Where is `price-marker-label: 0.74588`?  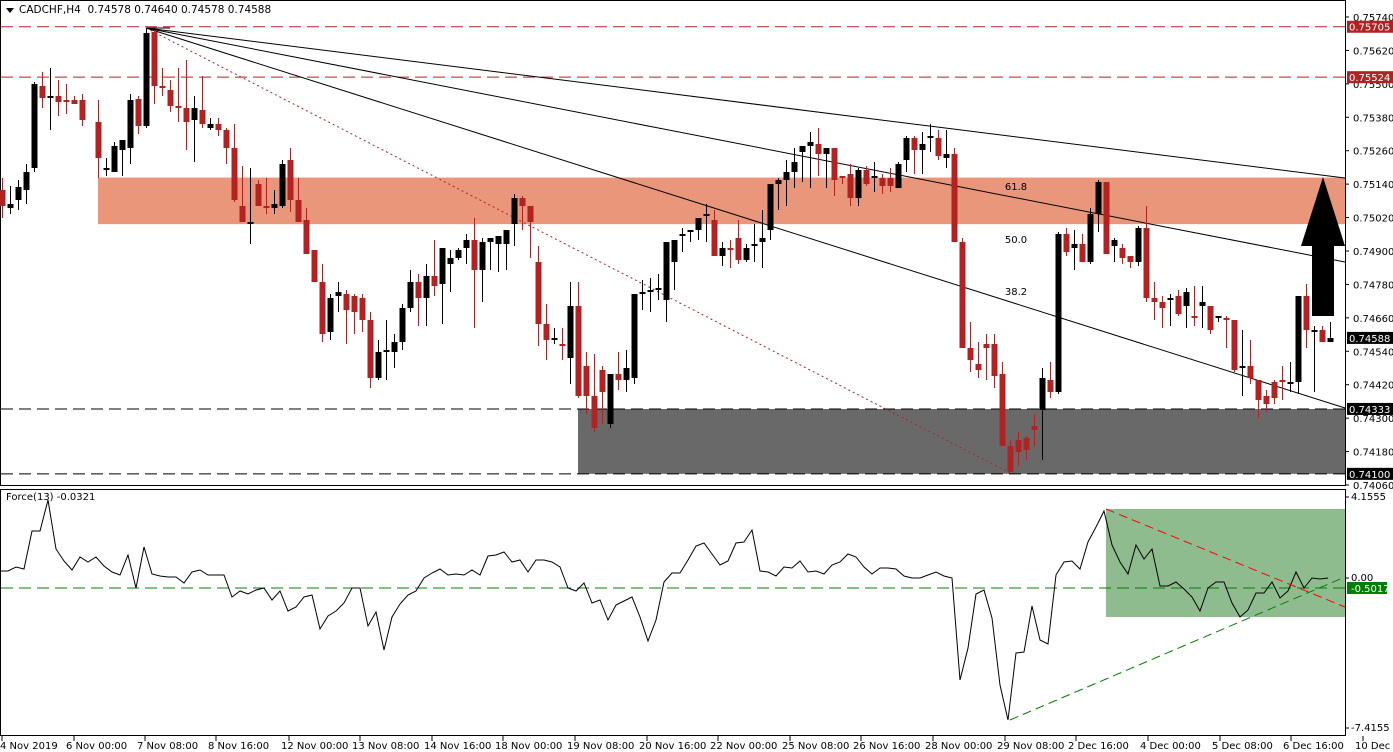 price-marker-label: 0.74588 is located at coordinates (1369, 339).